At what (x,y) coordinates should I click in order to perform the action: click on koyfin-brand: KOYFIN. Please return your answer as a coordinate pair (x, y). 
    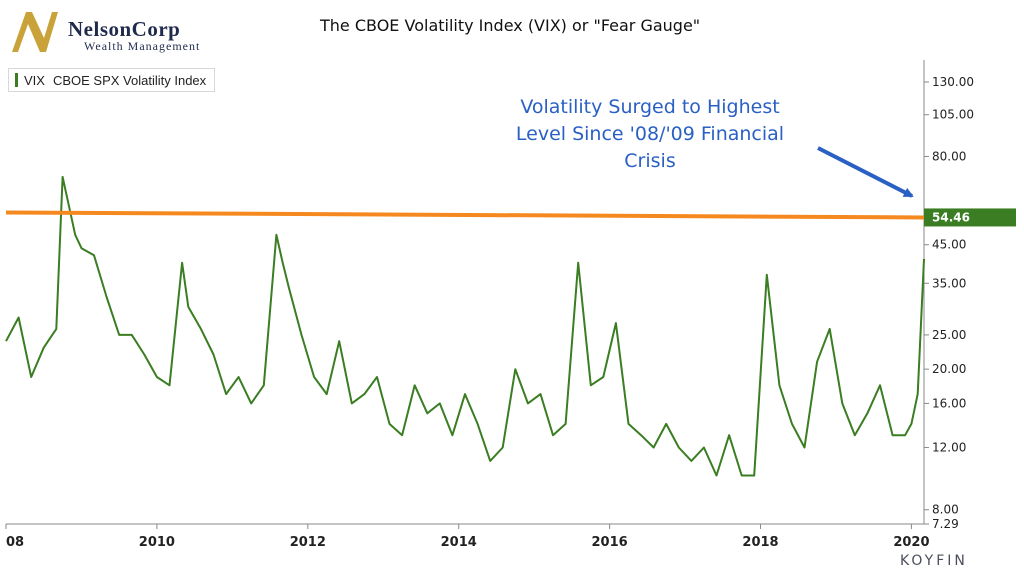
    Looking at the image, I should click on (934, 561).